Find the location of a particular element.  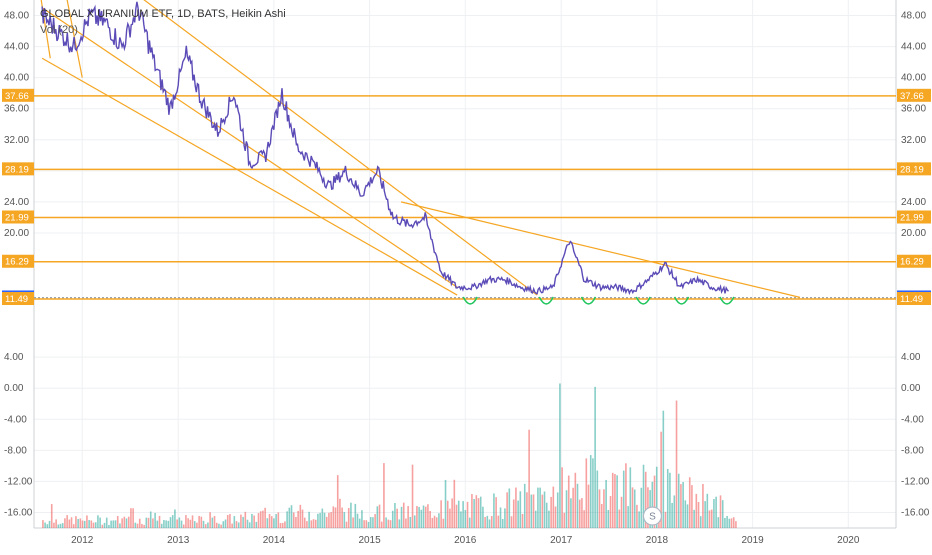

x-tick-label: 2017 is located at coordinates (561, 540).